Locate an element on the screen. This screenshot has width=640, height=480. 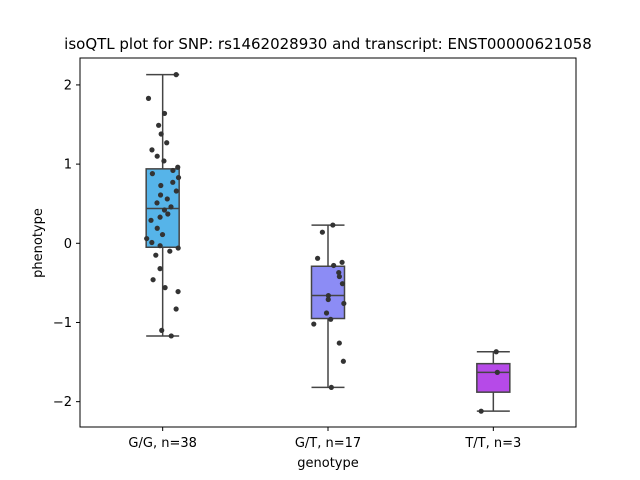
y-tick-label: 2 is located at coordinates (68, 85).